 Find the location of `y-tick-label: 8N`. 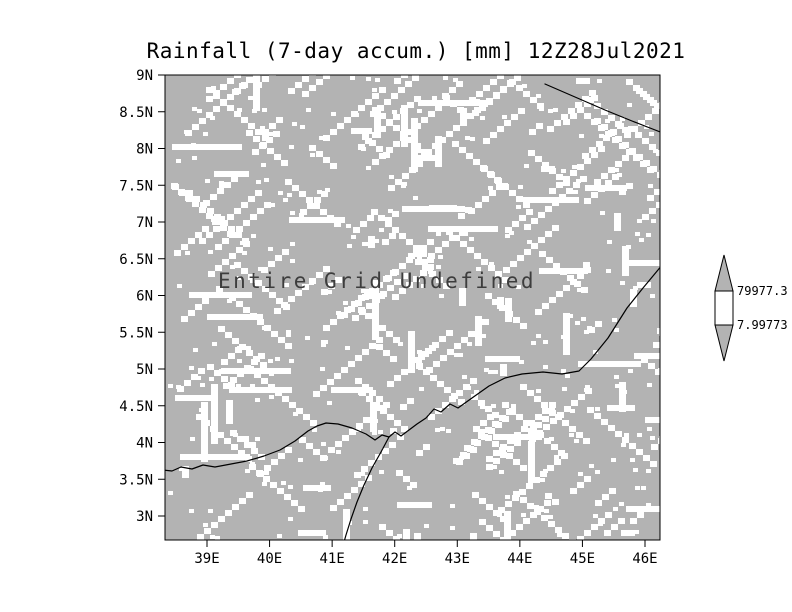

y-tick-label: 8N is located at coordinates (144, 150).